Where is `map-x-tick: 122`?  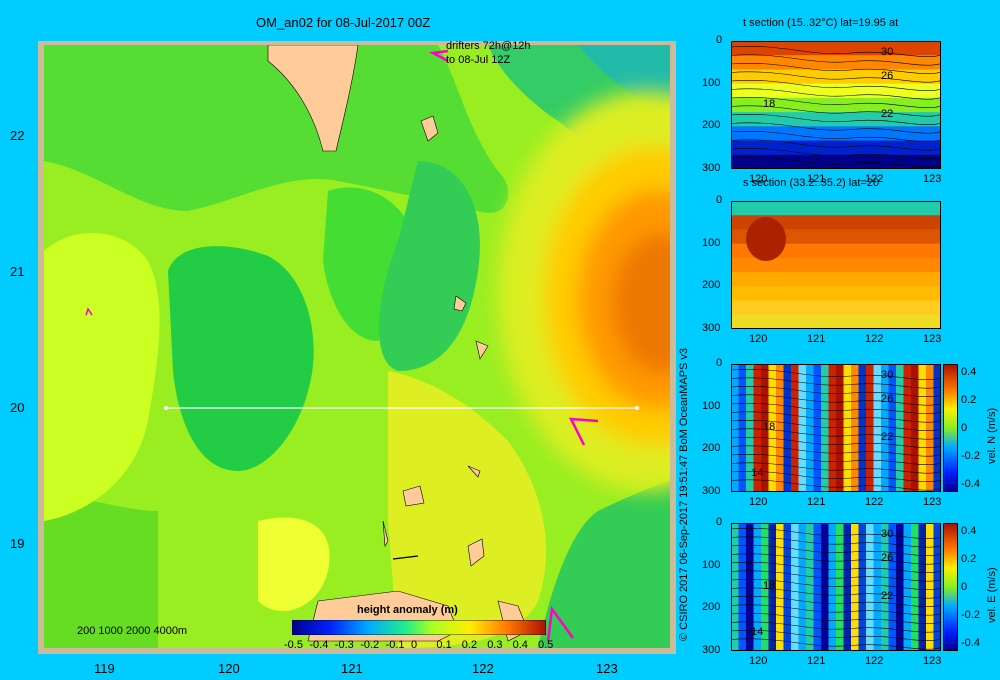 map-x-tick: 122 is located at coordinates (483, 668).